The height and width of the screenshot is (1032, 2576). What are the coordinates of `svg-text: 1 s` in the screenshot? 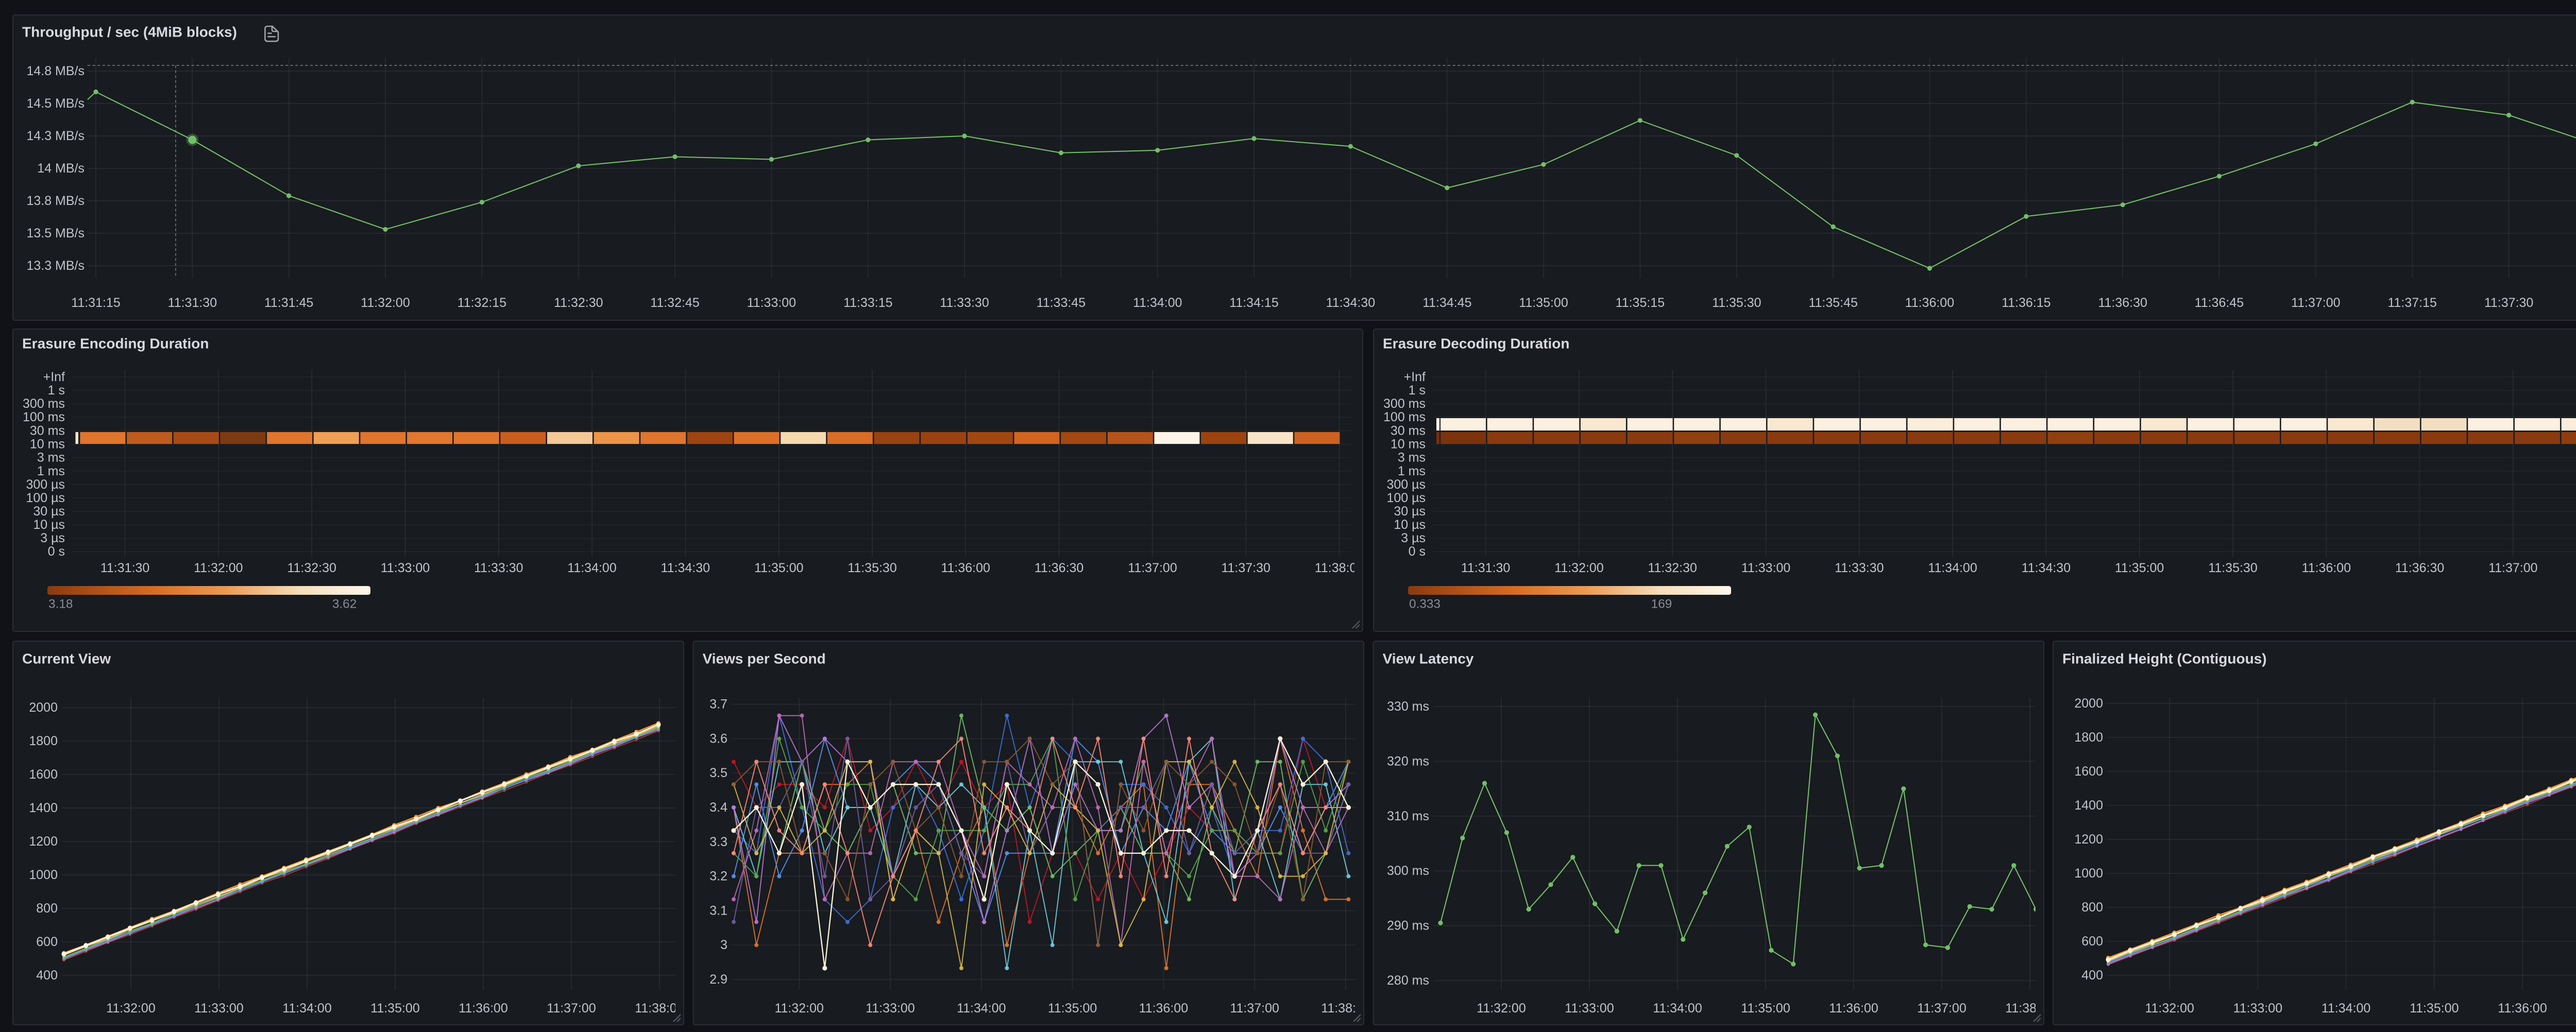 It's located at (56, 390).